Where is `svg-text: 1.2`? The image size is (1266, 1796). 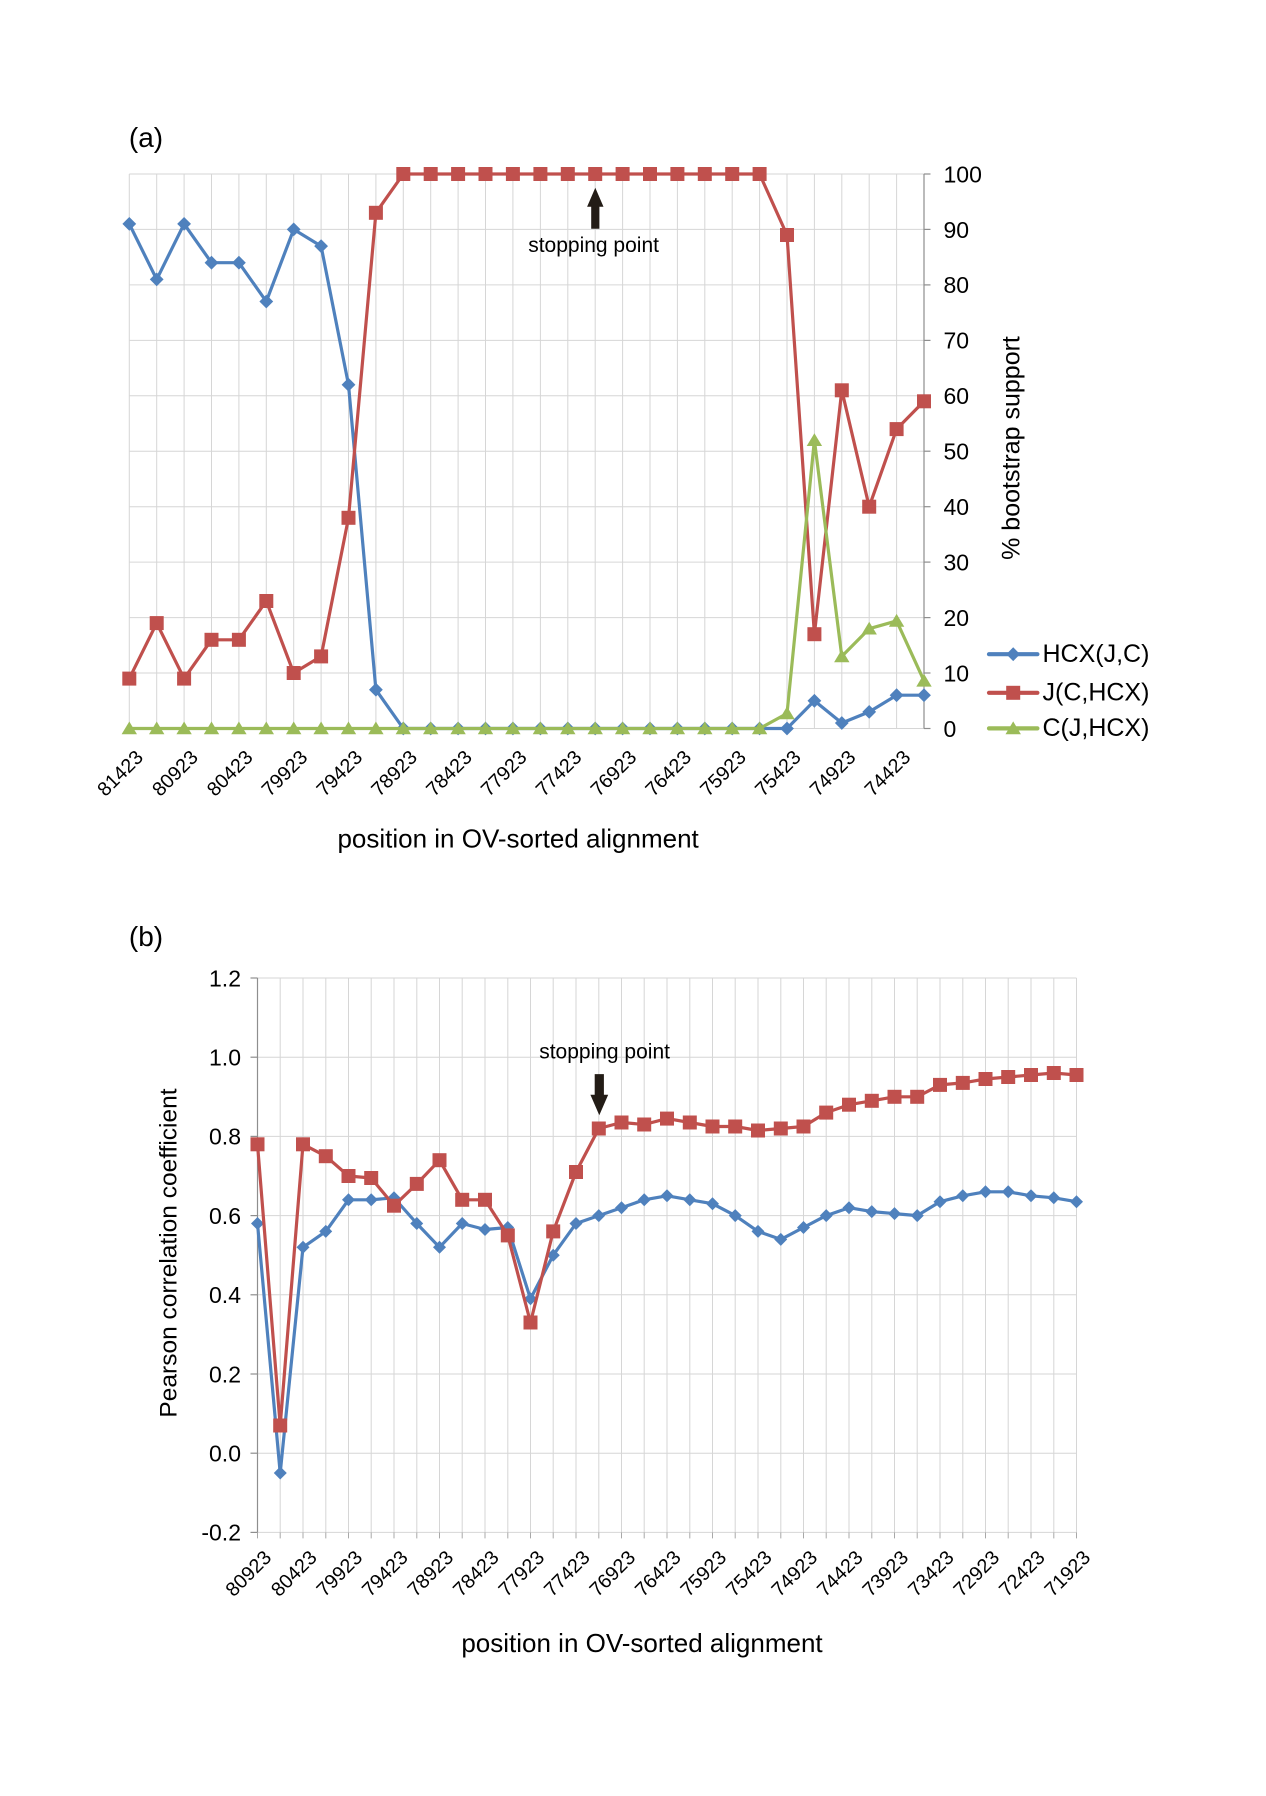 svg-text: 1.2 is located at coordinates (225, 978).